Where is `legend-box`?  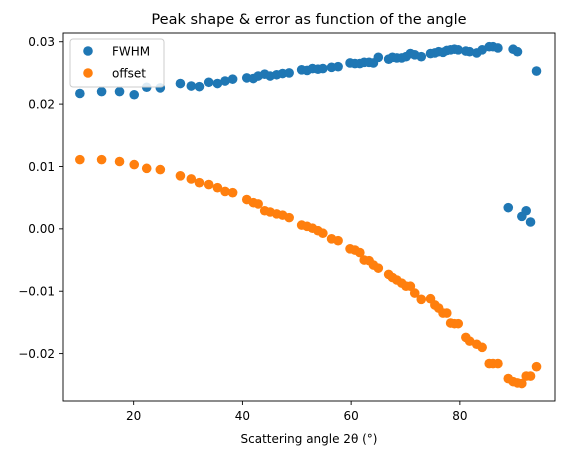
legend-box is located at coordinates (117, 63).